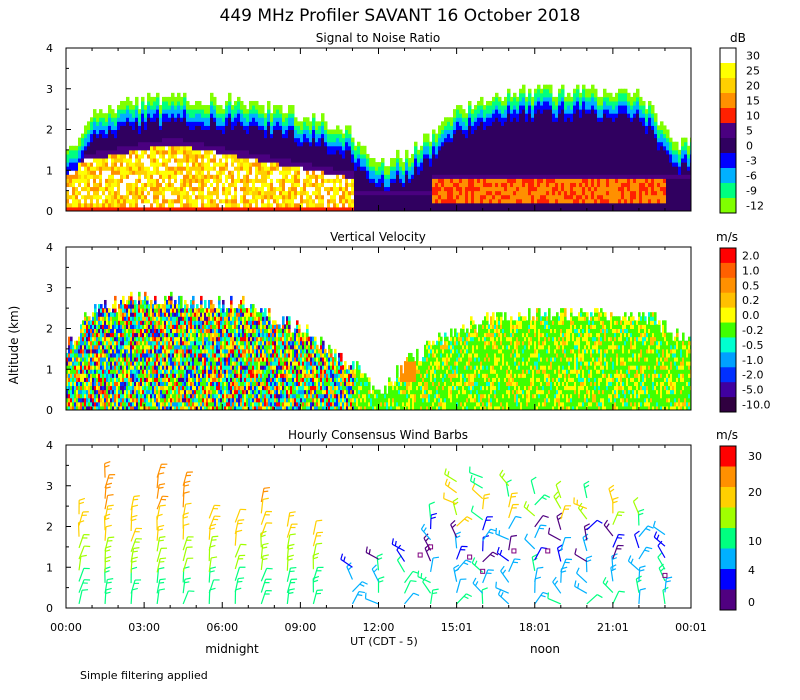 The image size is (800, 700). Describe the element at coordinates (691, 627) in the screenshot. I see `x-tick-label: 00:01` at that location.